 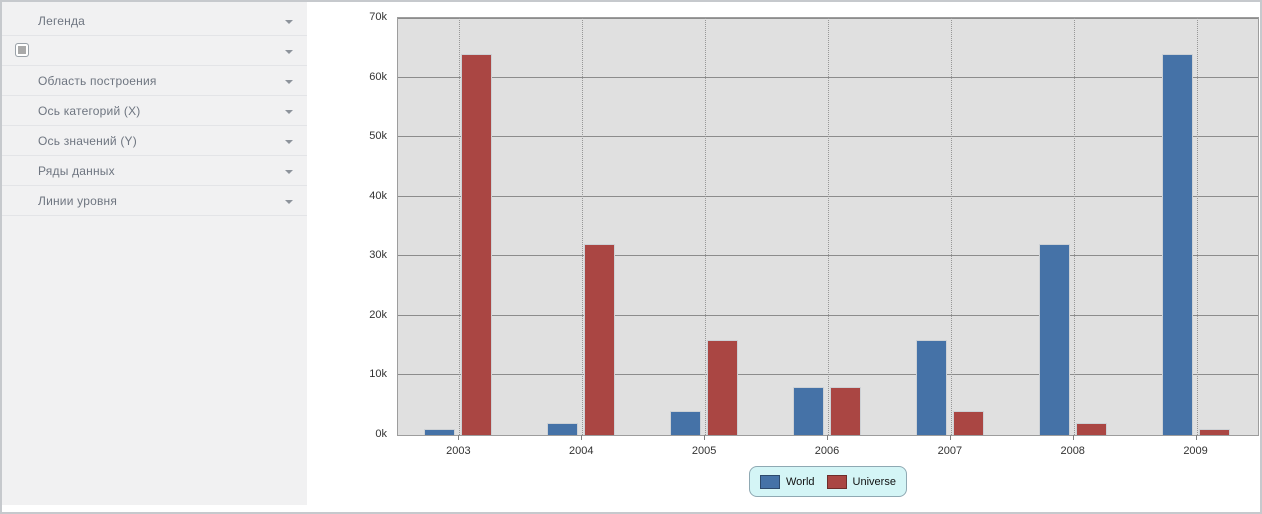 I want to click on bar-world-2009, so click(x=1177, y=244).